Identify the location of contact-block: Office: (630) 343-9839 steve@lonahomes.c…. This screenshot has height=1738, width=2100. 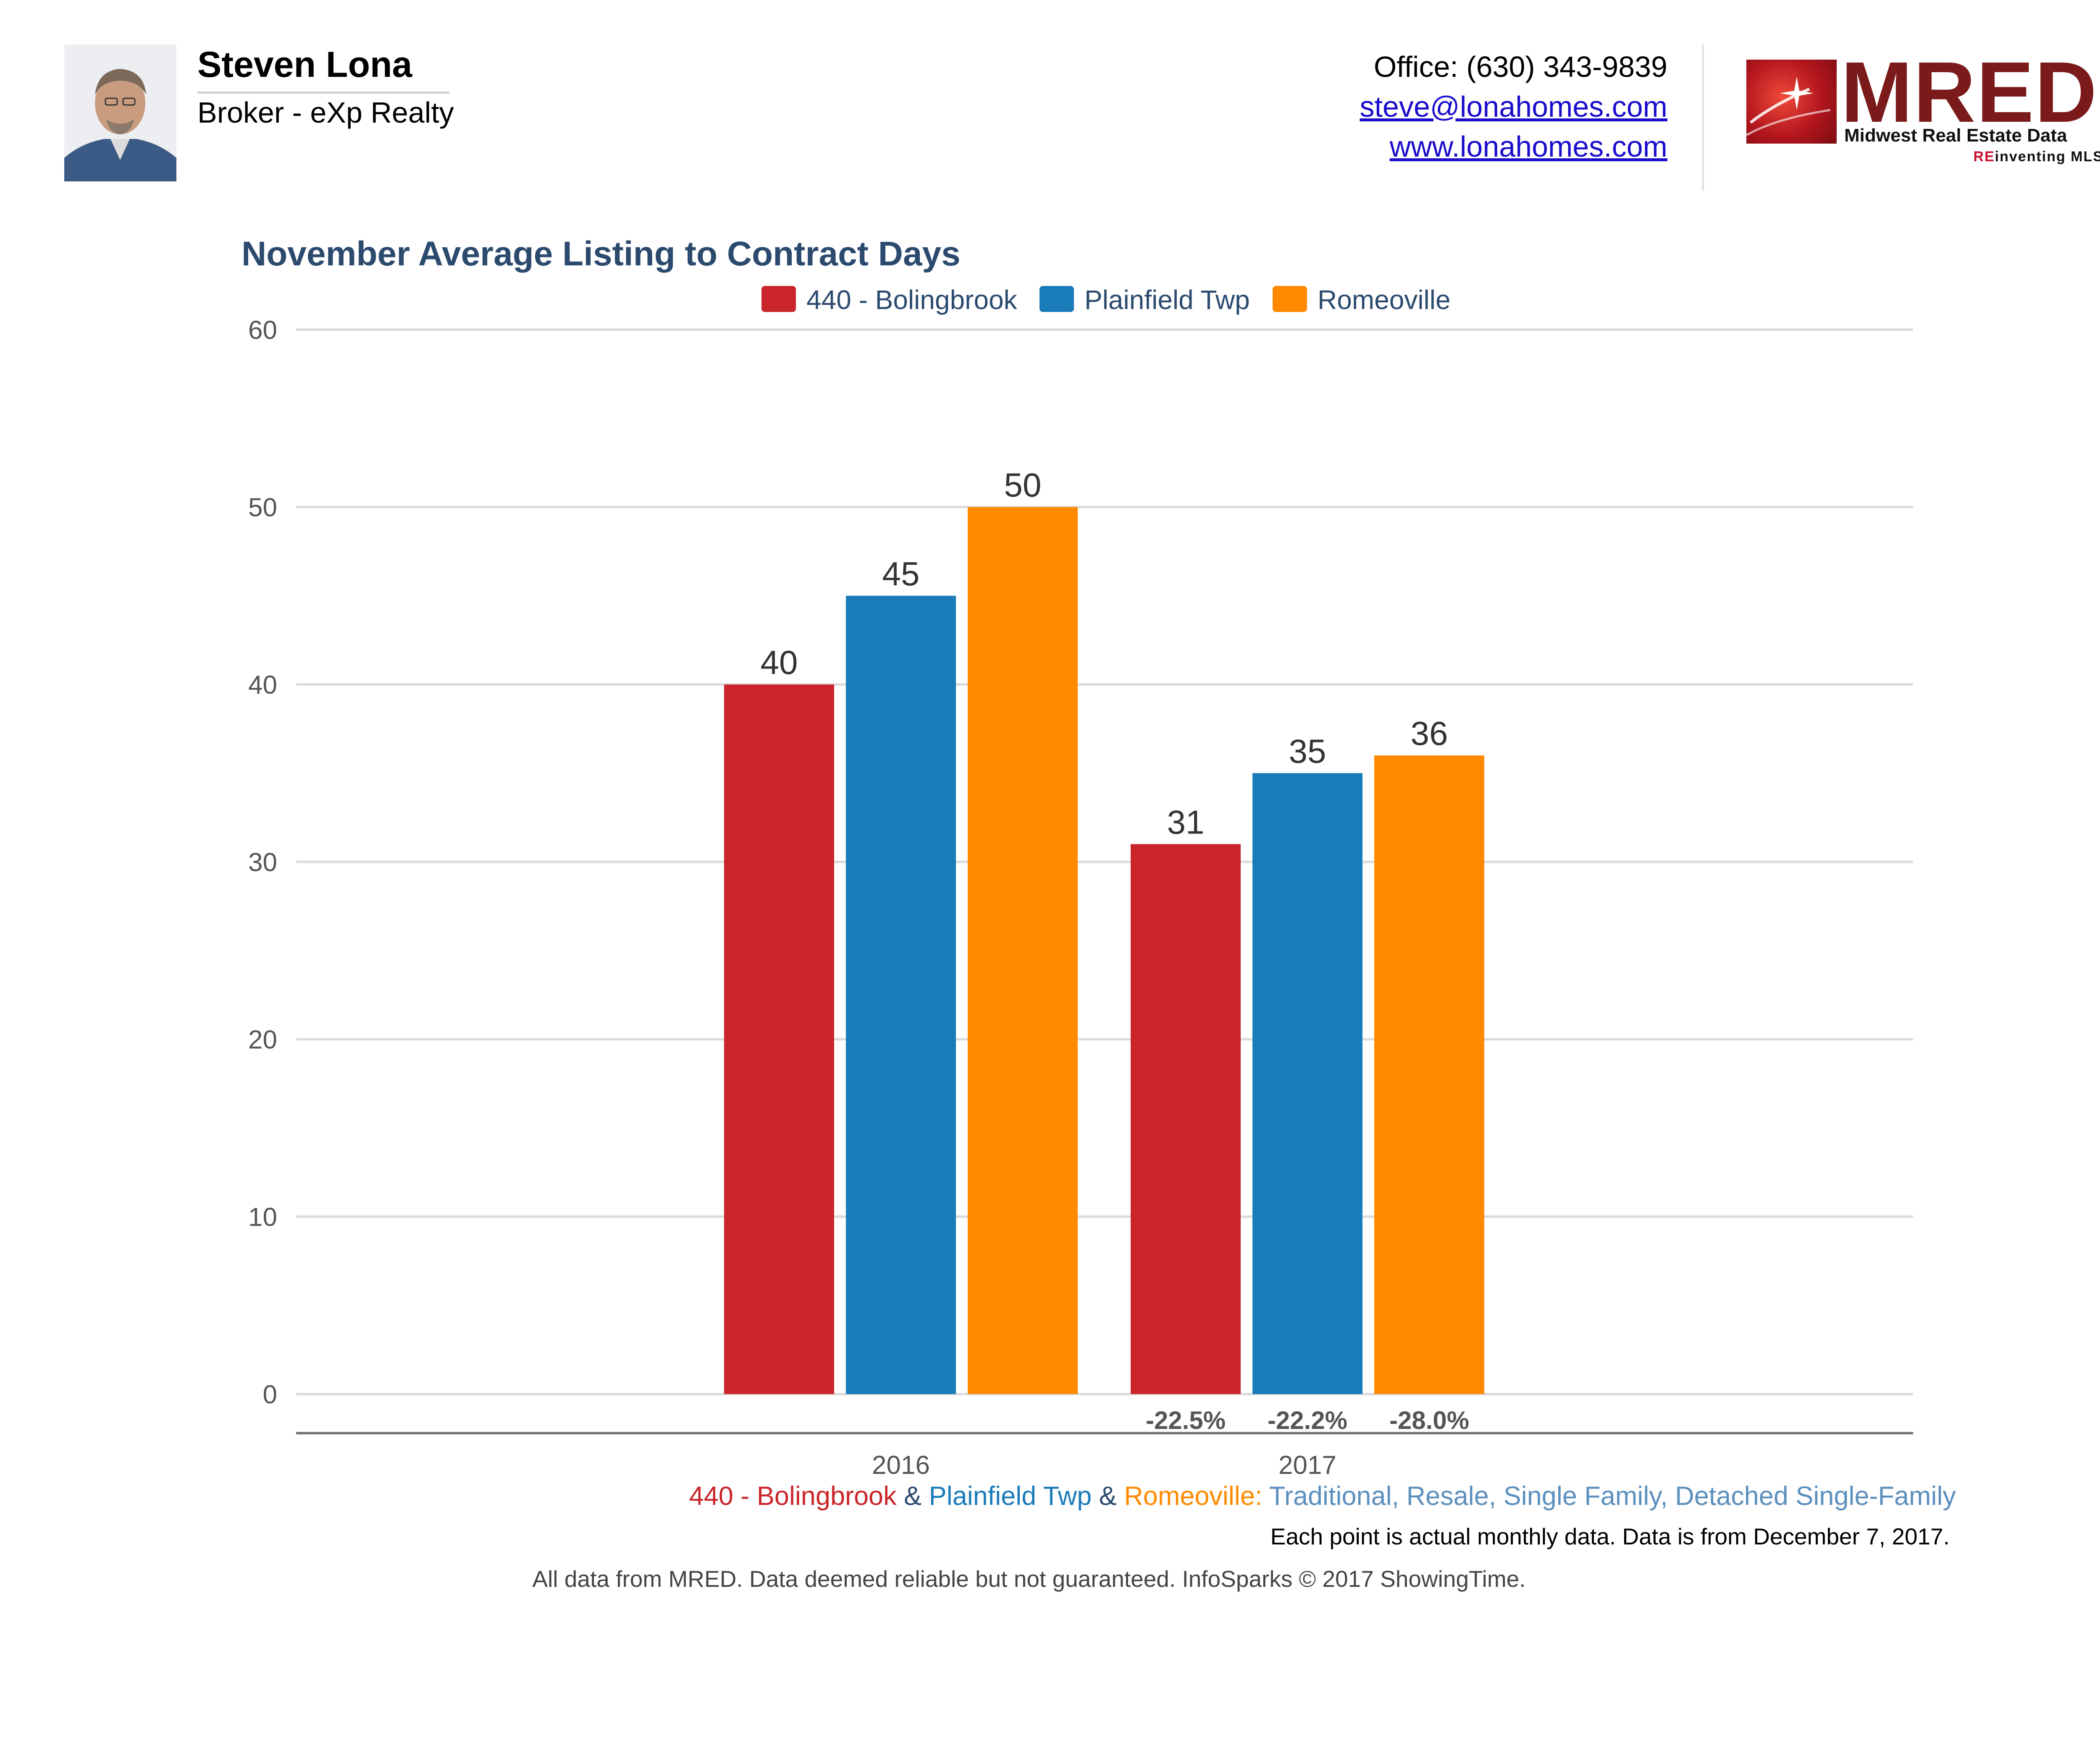
(1513, 107).